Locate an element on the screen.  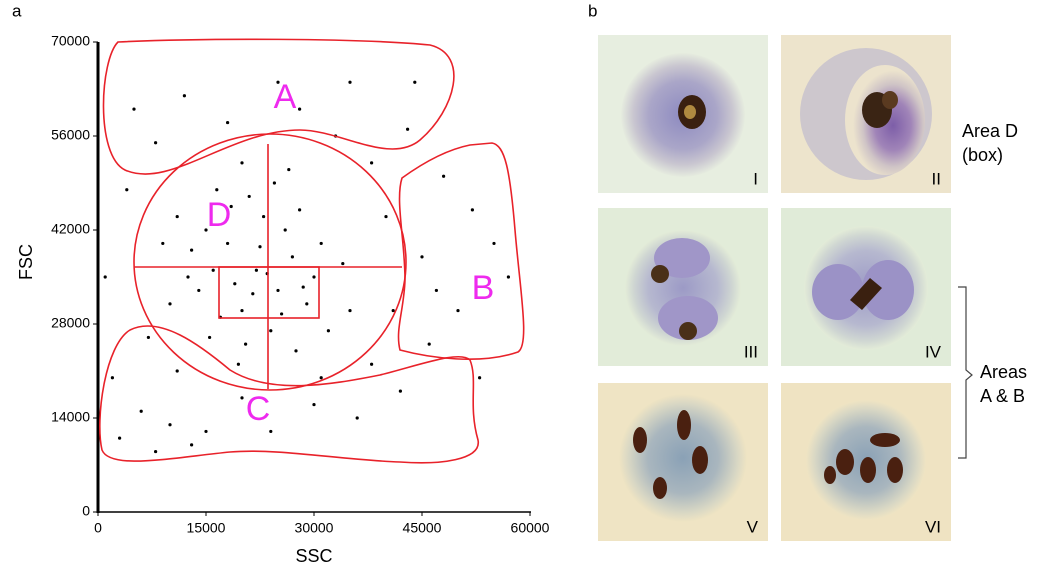
image-label: V is located at coordinates (753, 526).